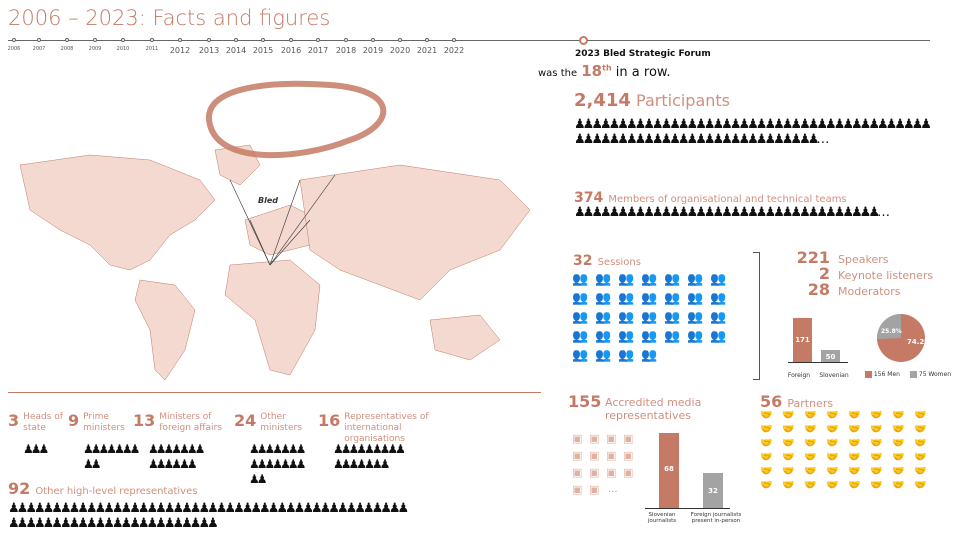 The image size is (960, 541). I want to click on timeline-year: 2013, so click(209, 50).